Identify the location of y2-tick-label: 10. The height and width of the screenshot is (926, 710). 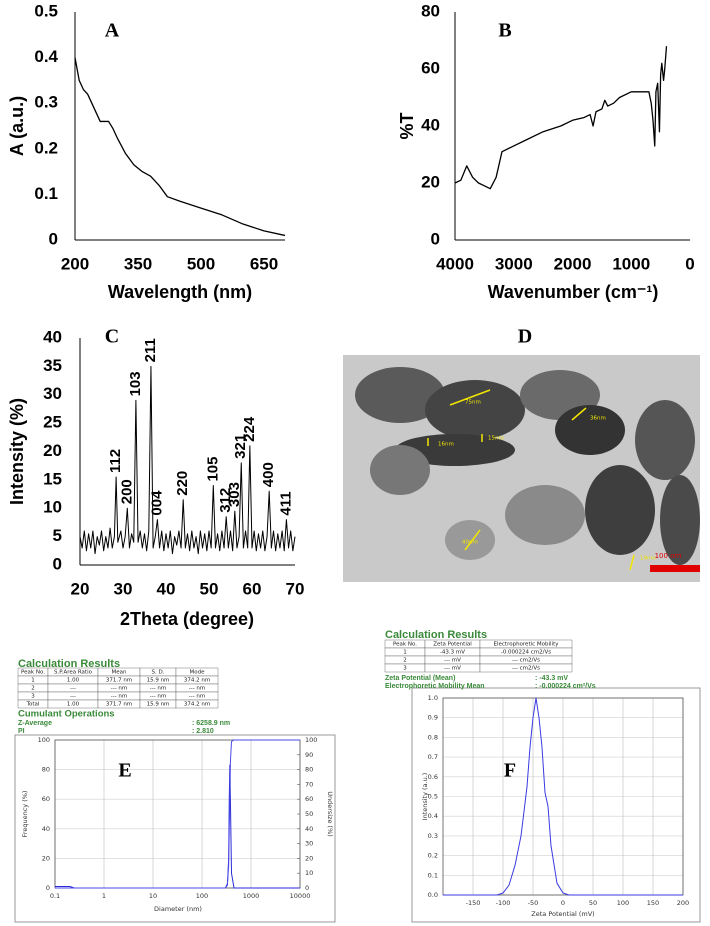
(309, 873).